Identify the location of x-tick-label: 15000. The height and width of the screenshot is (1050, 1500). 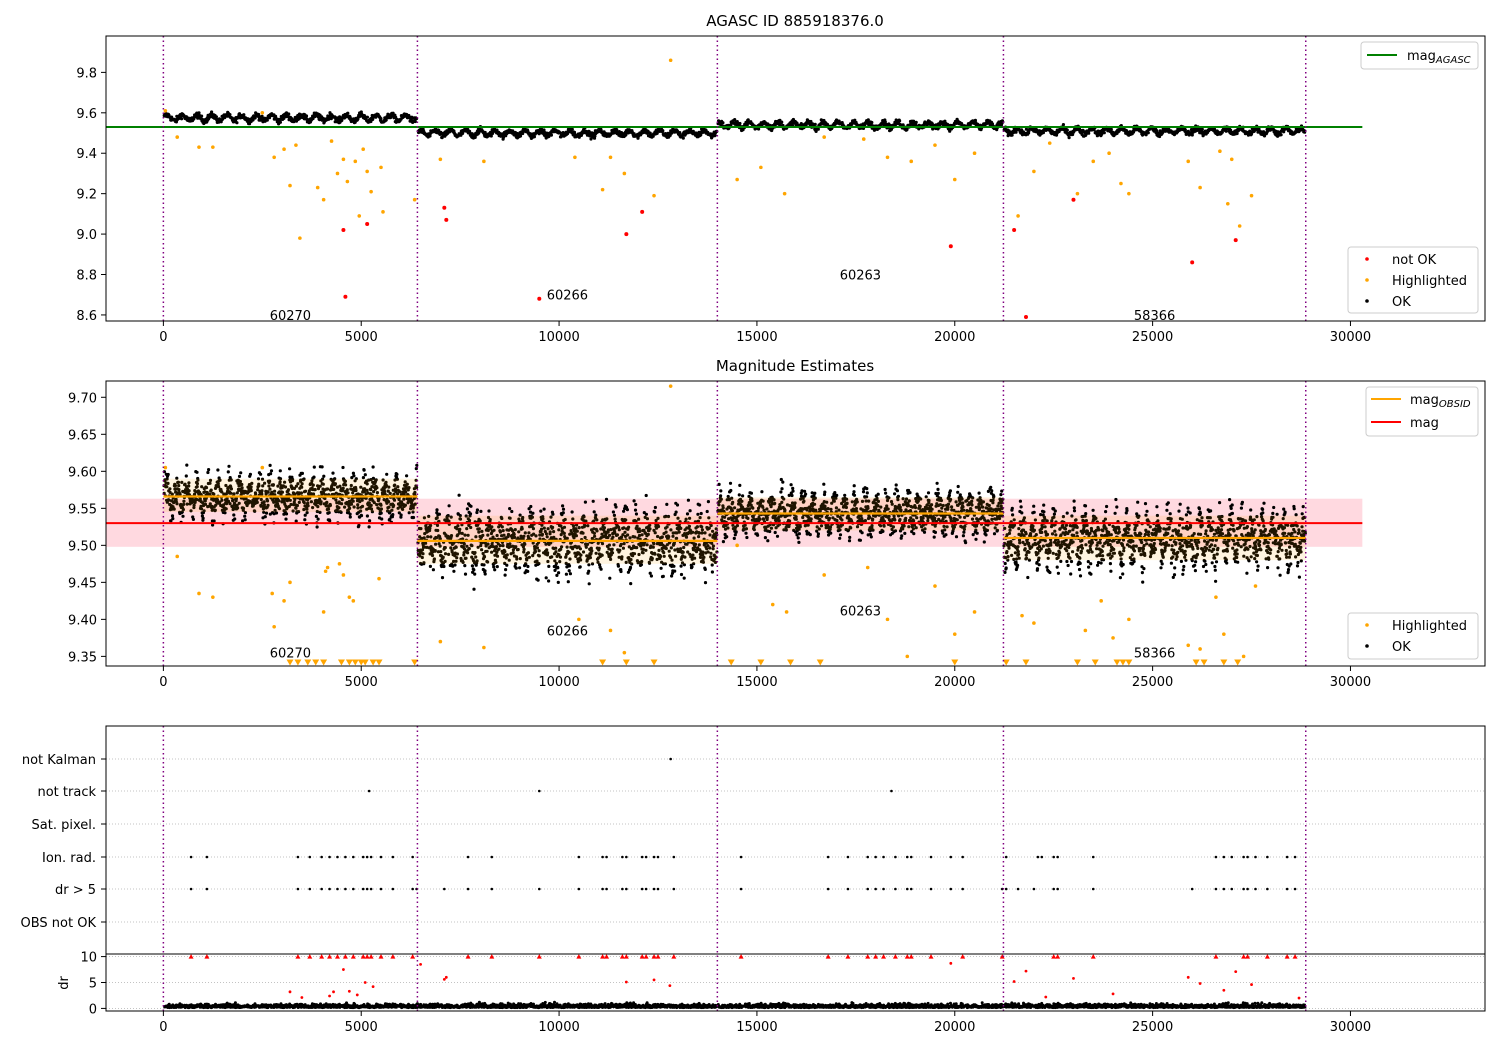
(756, 1027).